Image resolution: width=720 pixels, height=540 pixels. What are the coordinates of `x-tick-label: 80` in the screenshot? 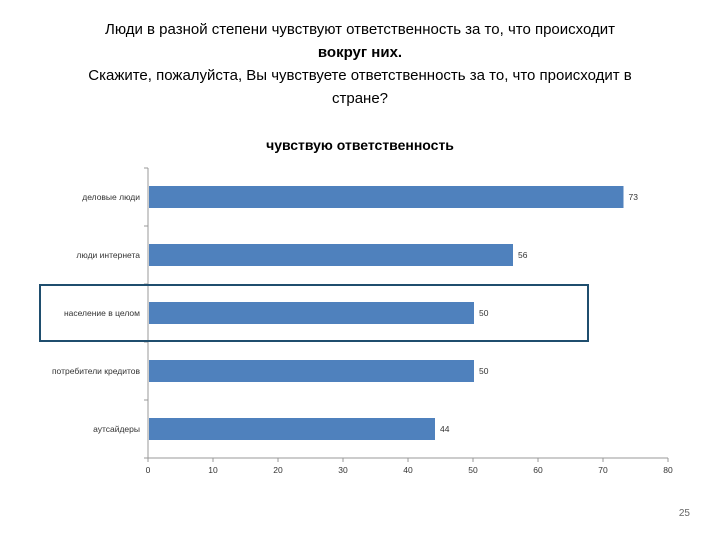 It's located at (668, 470).